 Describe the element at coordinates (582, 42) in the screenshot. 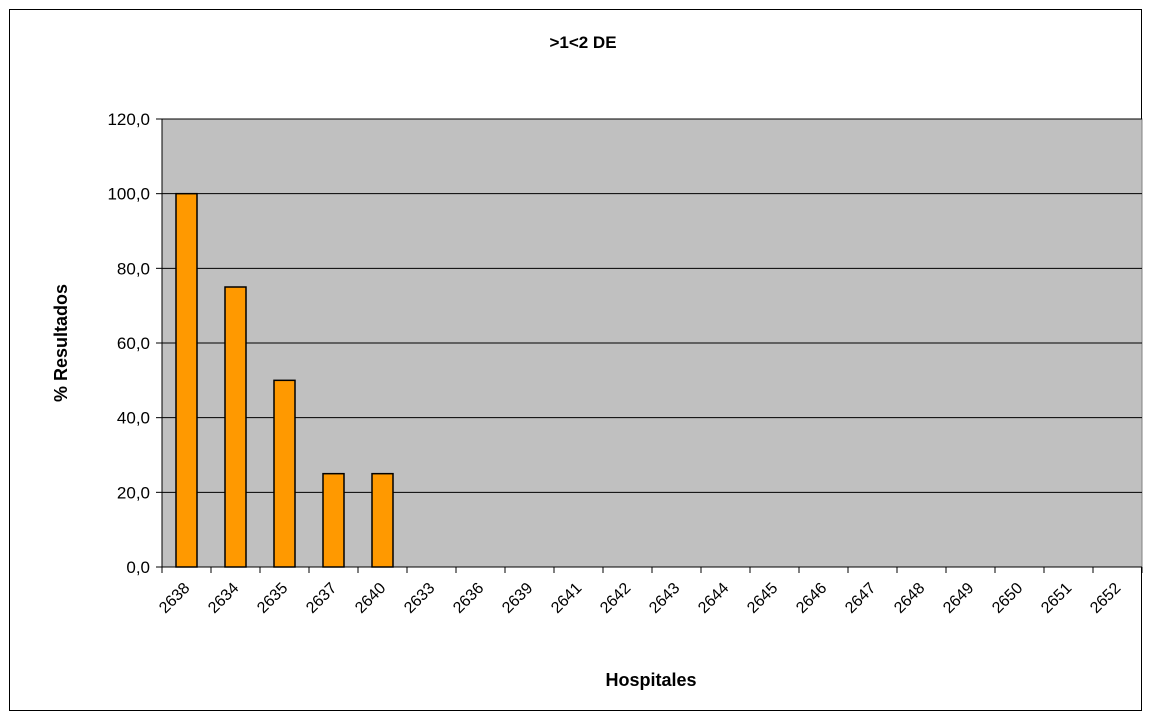

I see `chart-title: >1<2 DE` at that location.